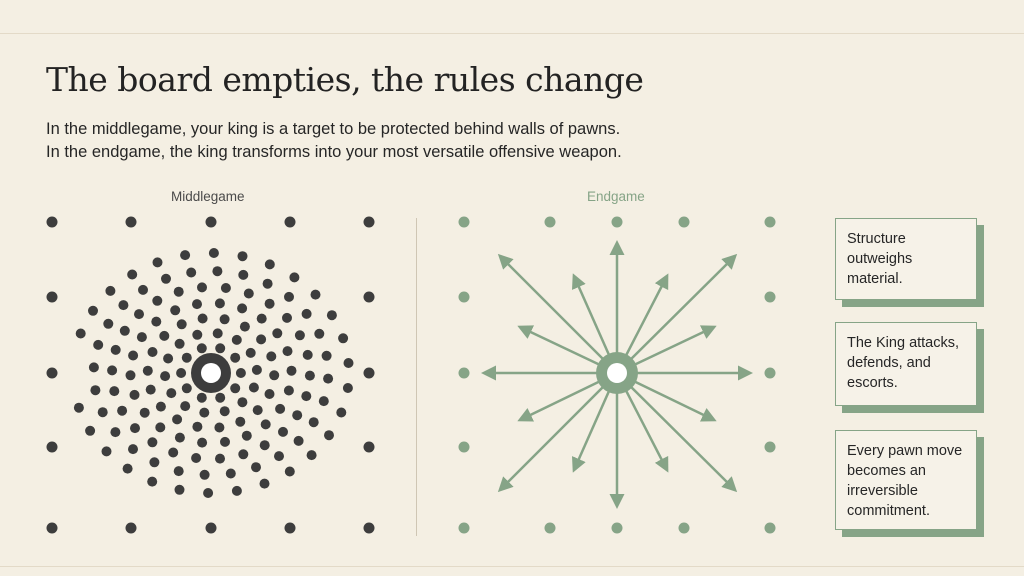 Image resolution: width=1024 pixels, height=576 pixels. What do you see at coordinates (211, 373) in the screenshot?
I see `middlegame-king` at bounding box center [211, 373].